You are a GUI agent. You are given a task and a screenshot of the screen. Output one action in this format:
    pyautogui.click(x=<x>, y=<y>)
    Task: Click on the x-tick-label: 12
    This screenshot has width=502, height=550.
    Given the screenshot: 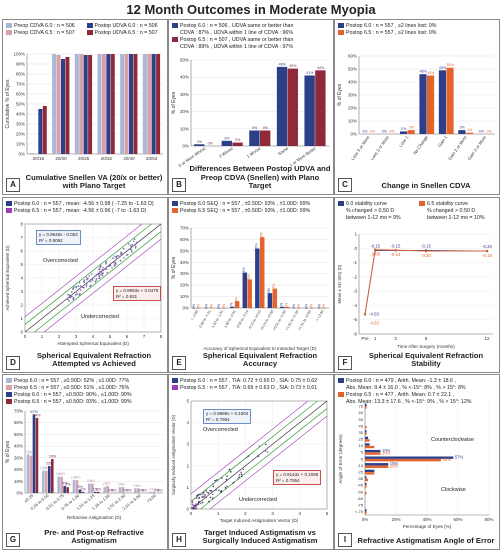 What is the action you would take?
    pyautogui.click(x=487, y=338)
    